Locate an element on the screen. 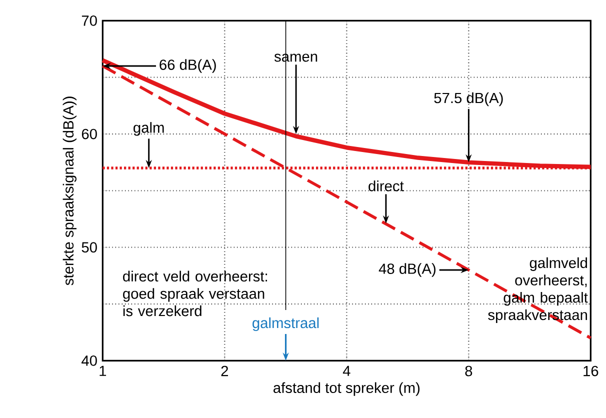 The image size is (606, 418). annotation: direct is located at coordinates (386, 186).